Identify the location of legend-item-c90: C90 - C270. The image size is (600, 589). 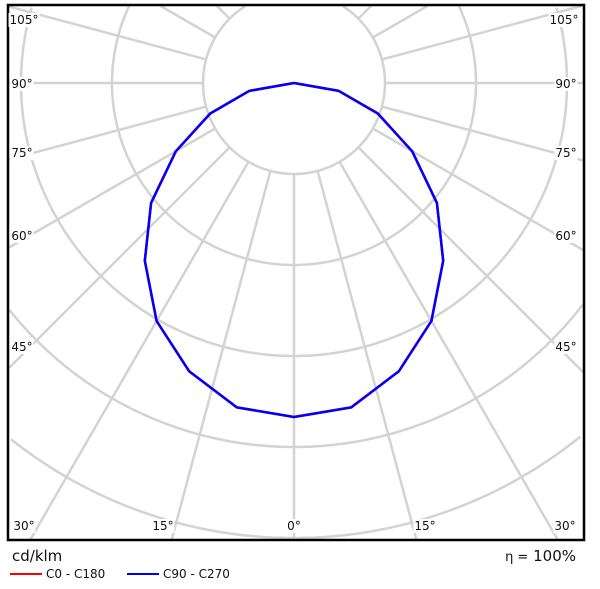
(178, 574).